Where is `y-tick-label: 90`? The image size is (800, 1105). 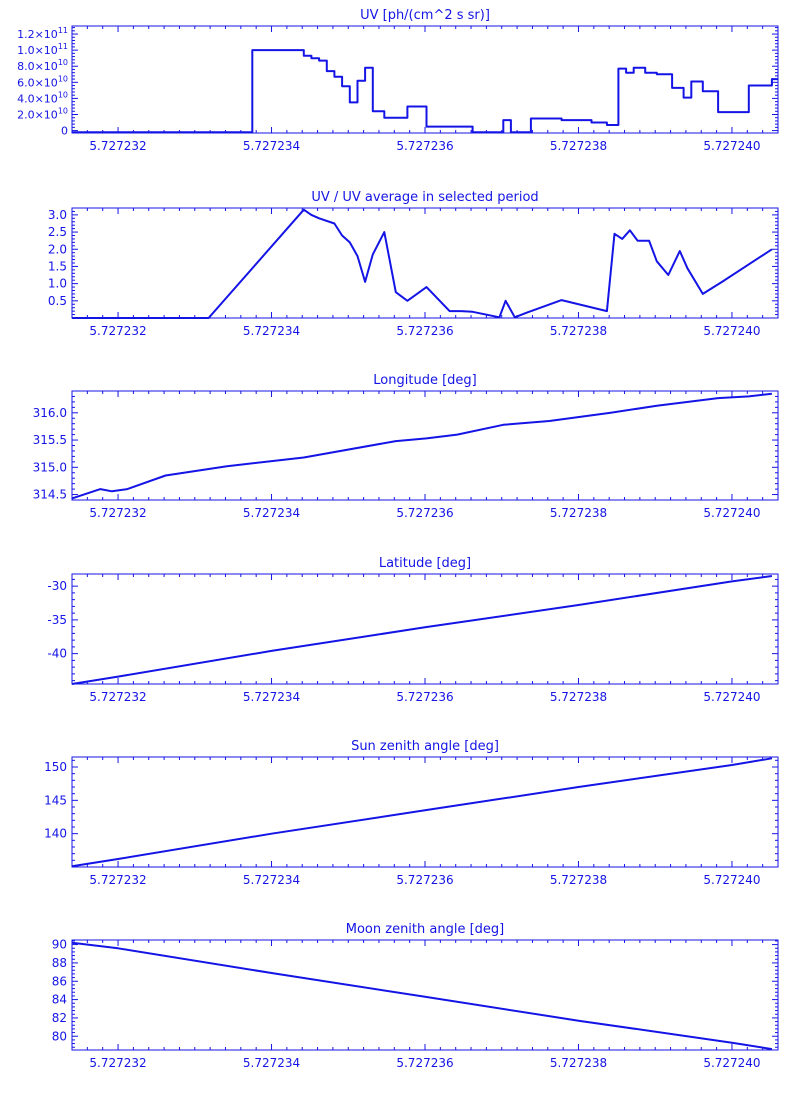
y-tick-label: 90 is located at coordinates (59, 945).